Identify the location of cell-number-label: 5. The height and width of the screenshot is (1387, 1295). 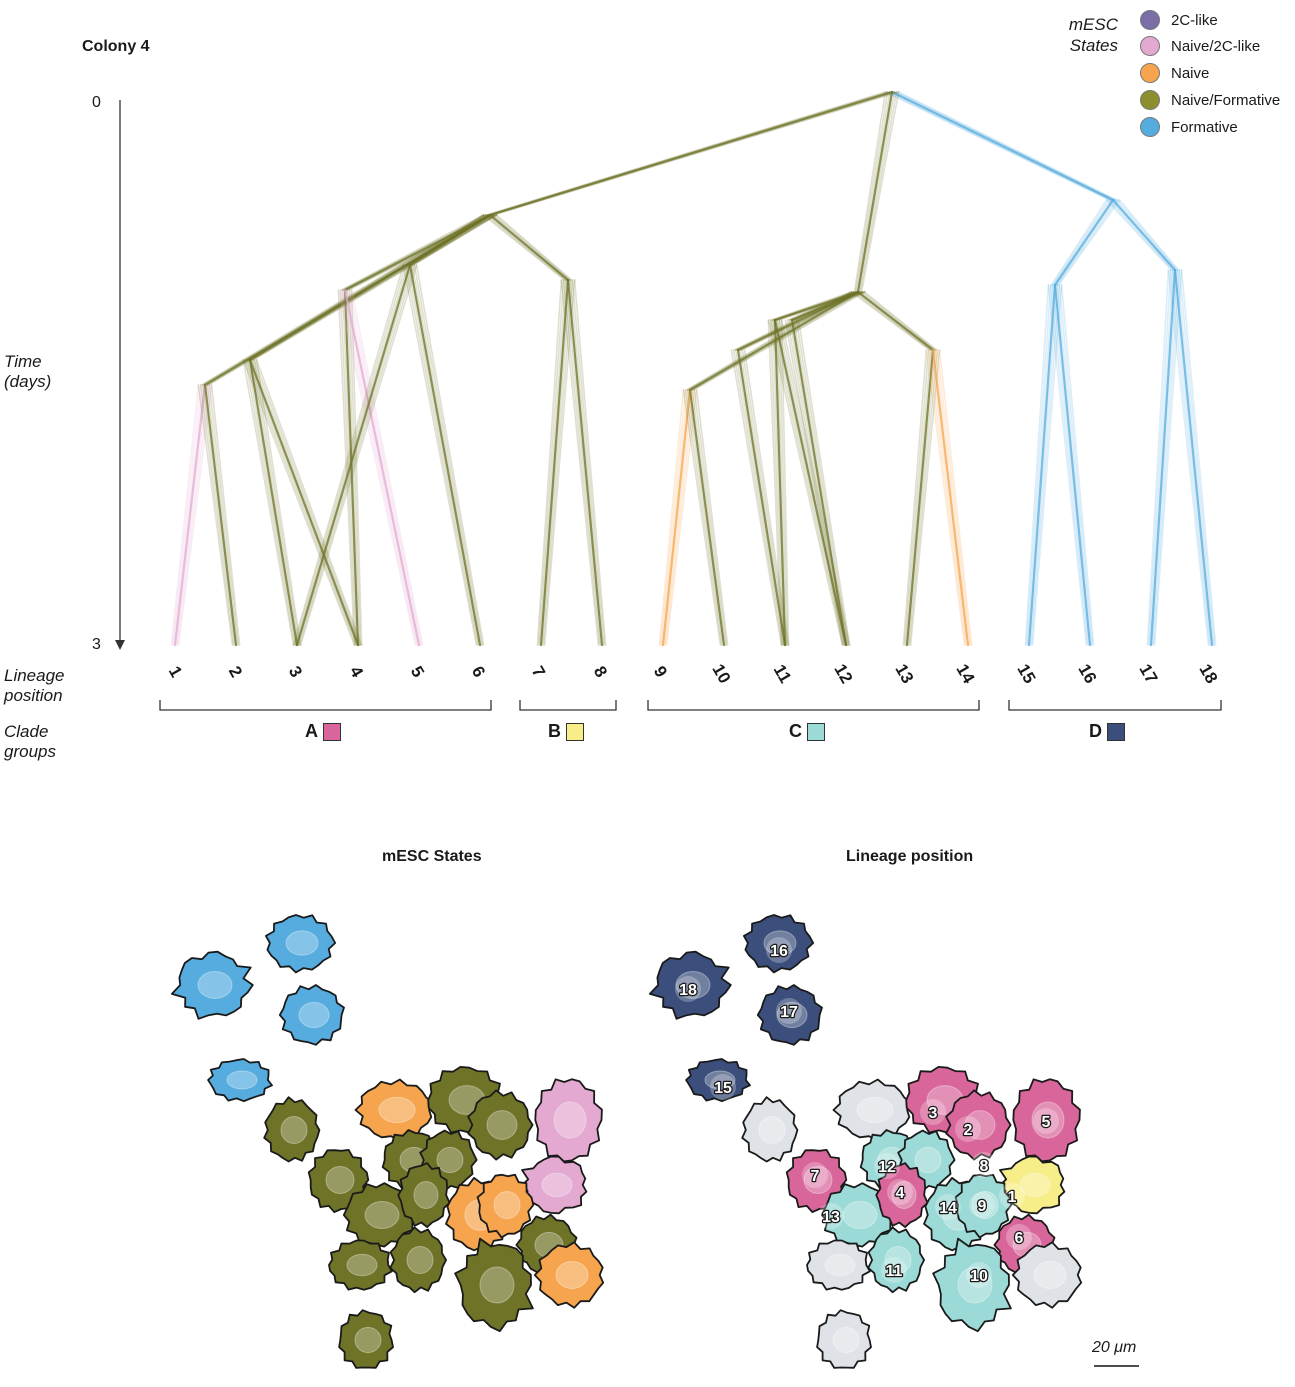
(1046, 1122).